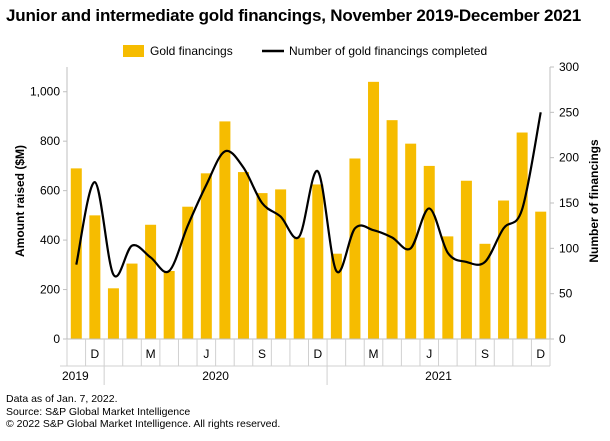 Image resolution: width=610 pixels, height=441 pixels. I want to click on y2-tick-label: 200, so click(569, 158).